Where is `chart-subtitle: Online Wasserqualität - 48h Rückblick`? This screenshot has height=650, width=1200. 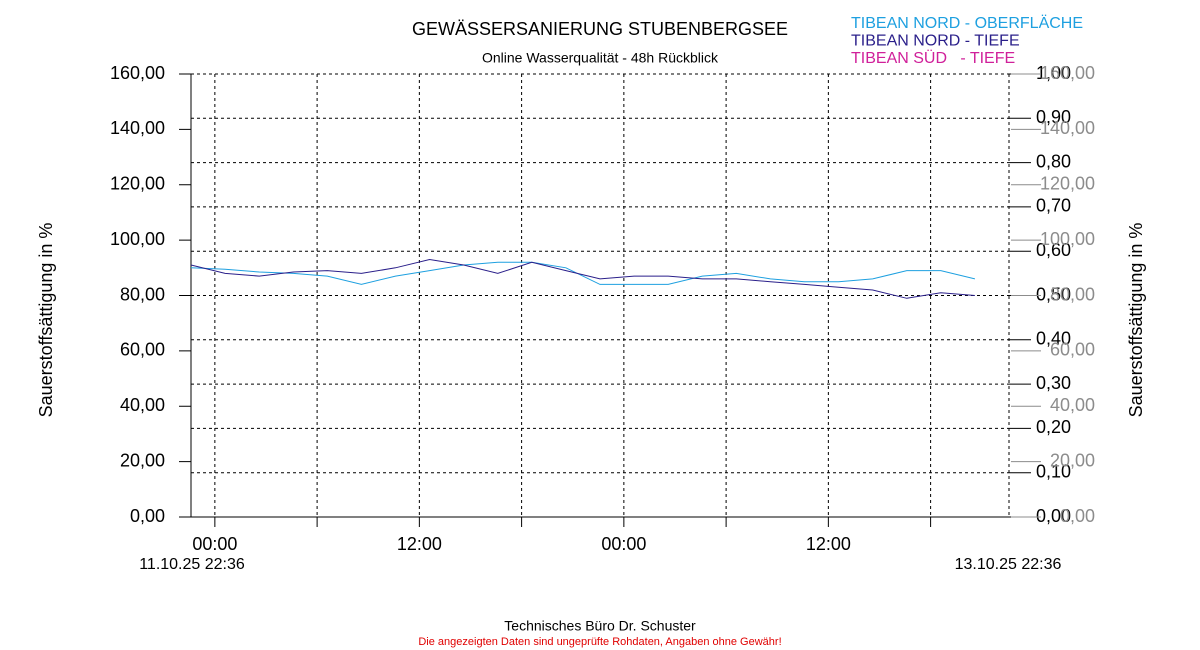 chart-subtitle: Online Wasserqualität - 48h Rückblick is located at coordinates (600, 58).